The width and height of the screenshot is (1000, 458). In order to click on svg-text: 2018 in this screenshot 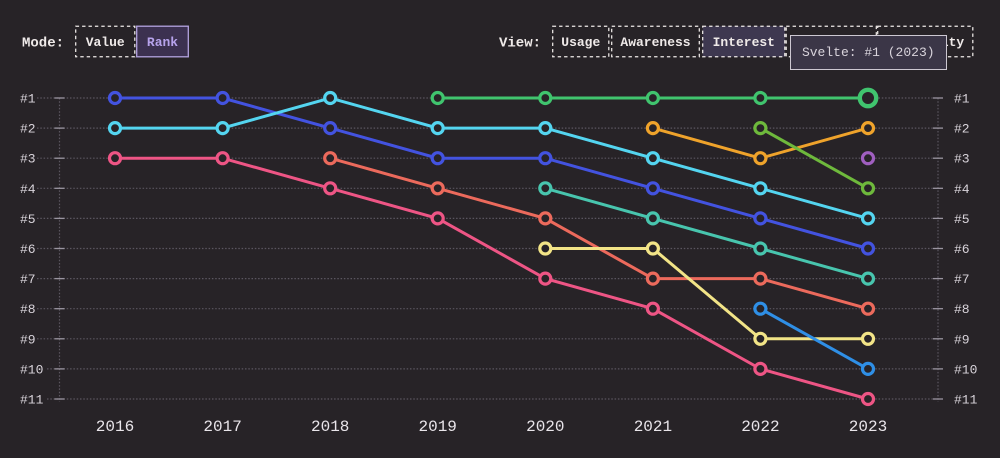, I will do `click(330, 427)`.